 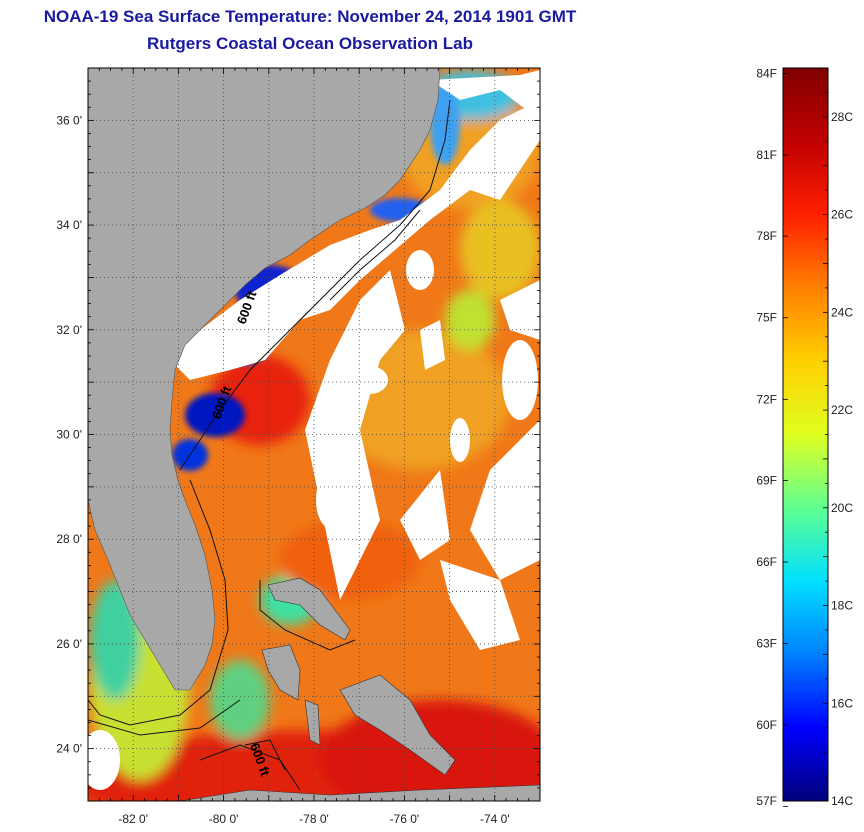 I want to click on latitude-label: 24 0', so click(x=69, y=749).